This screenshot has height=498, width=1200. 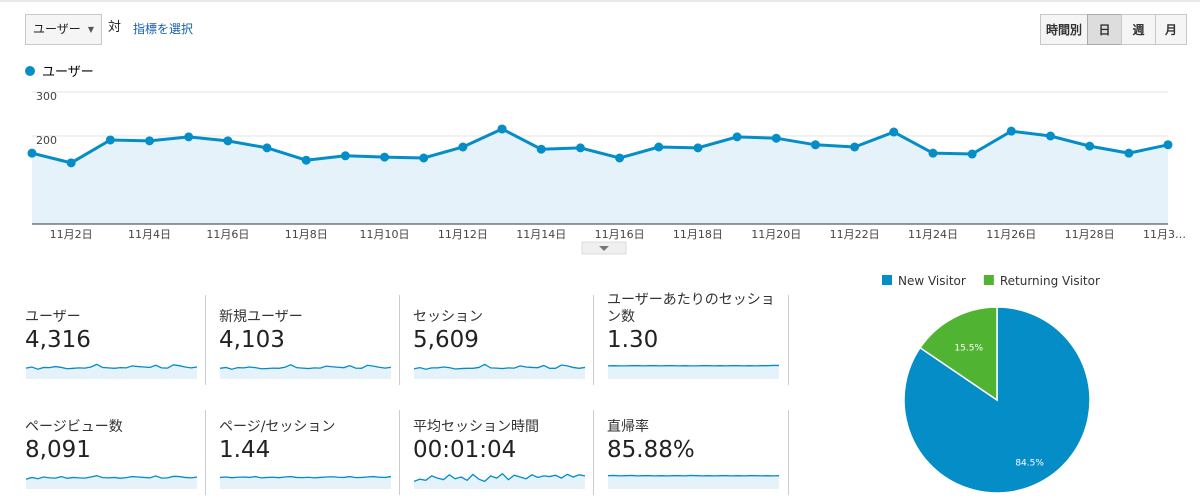 What do you see at coordinates (988, 280) in the screenshot?
I see `legend-swatch` at bounding box center [988, 280].